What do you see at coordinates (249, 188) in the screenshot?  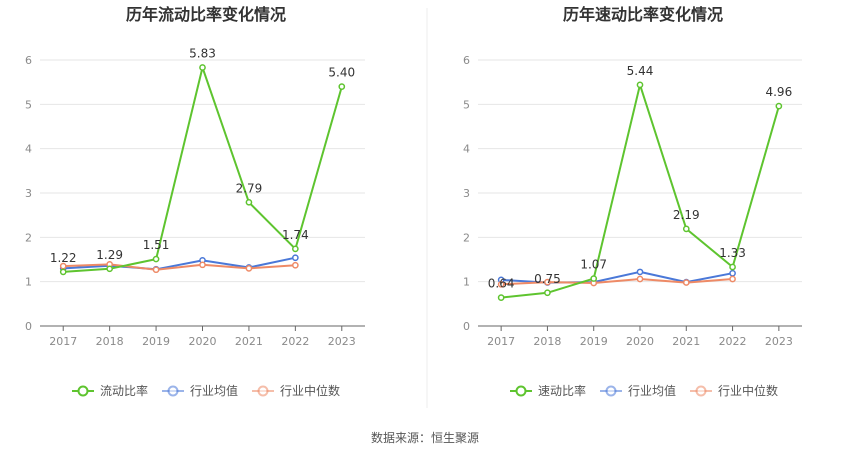 I see `data-label: 2.79` at bounding box center [249, 188].